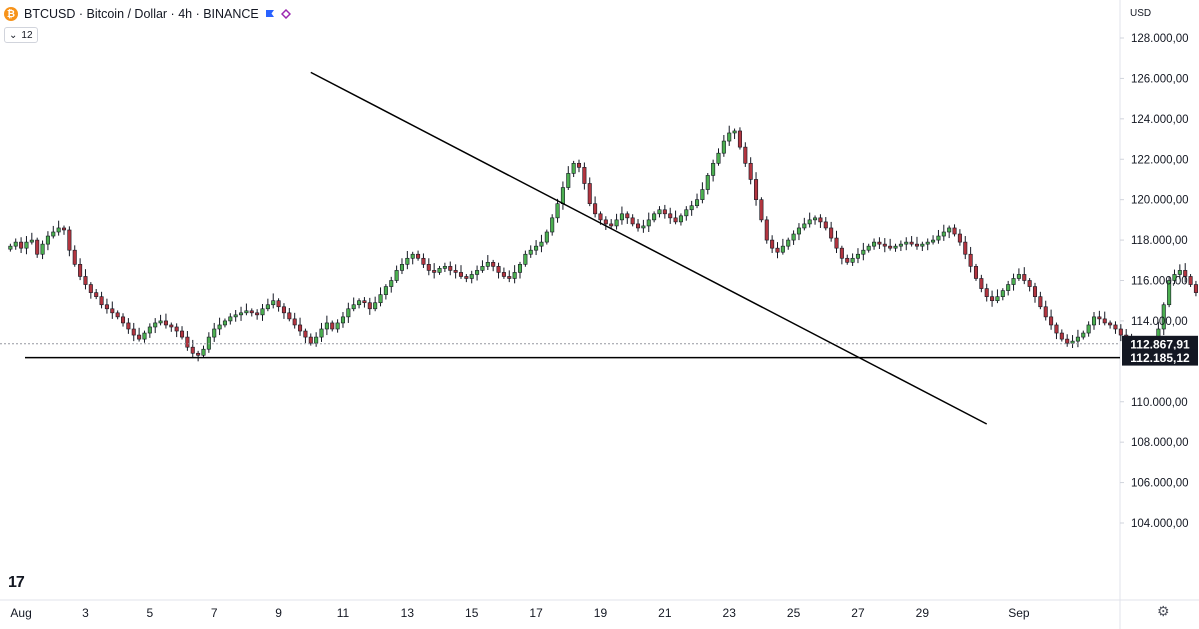 The width and height of the screenshot is (1199, 629). I want to click on gear-icon: ⚙, so click(1163, 611).